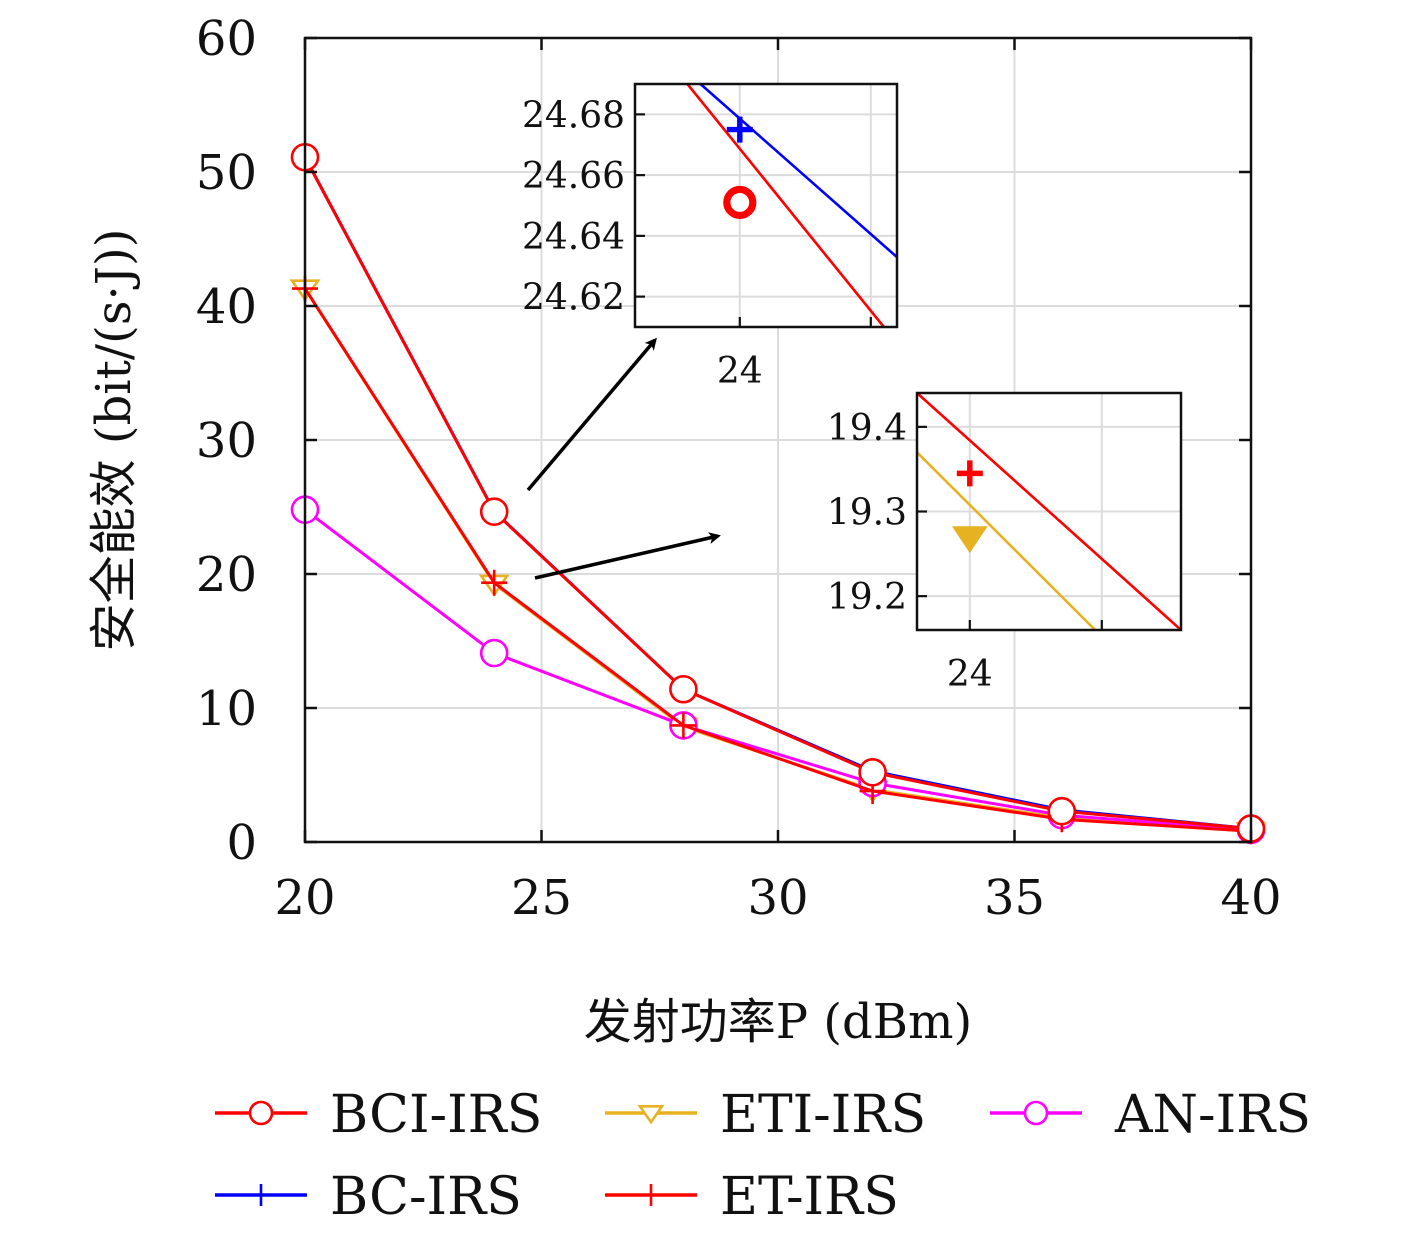  What do you see at coordinates (426, 1197) in the screenshot?
I see `legend-label: BC-IRS` at bounding box center [426, 1197].